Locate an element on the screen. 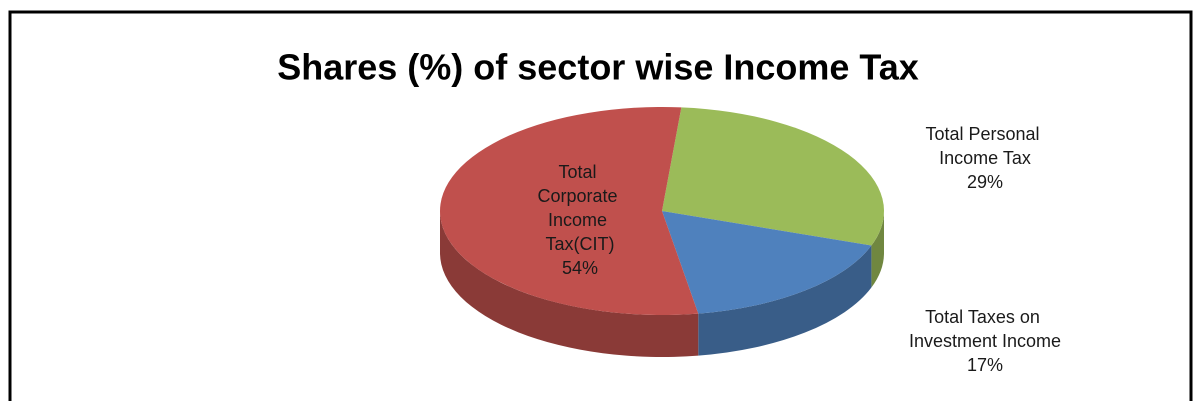 This screenshot has width=1202, height=401. slice-label: Total Personal Income Tax is located at coordinates (984, 146).